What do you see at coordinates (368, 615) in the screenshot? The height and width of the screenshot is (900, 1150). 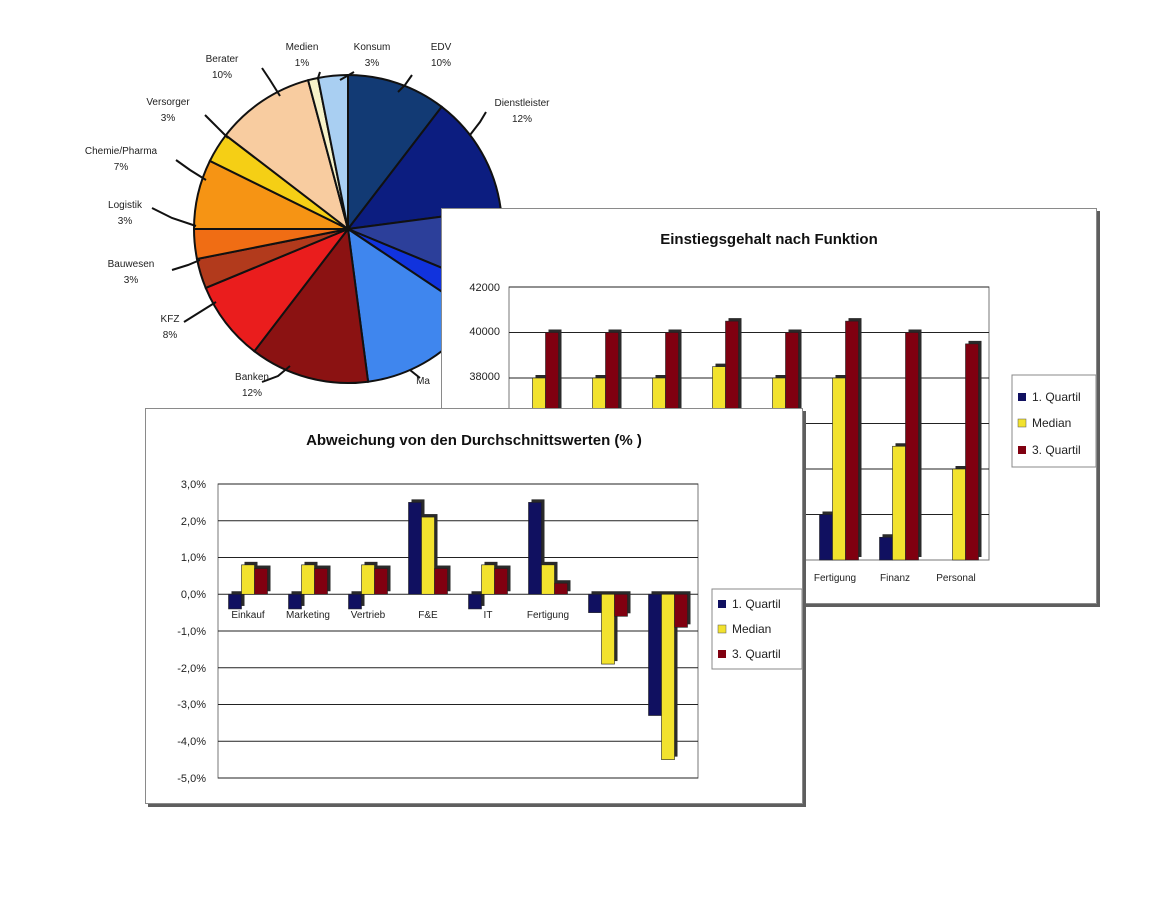 I see `dev-xtick-vertrieb: Vertrieb` at bounding box center [368, 615].